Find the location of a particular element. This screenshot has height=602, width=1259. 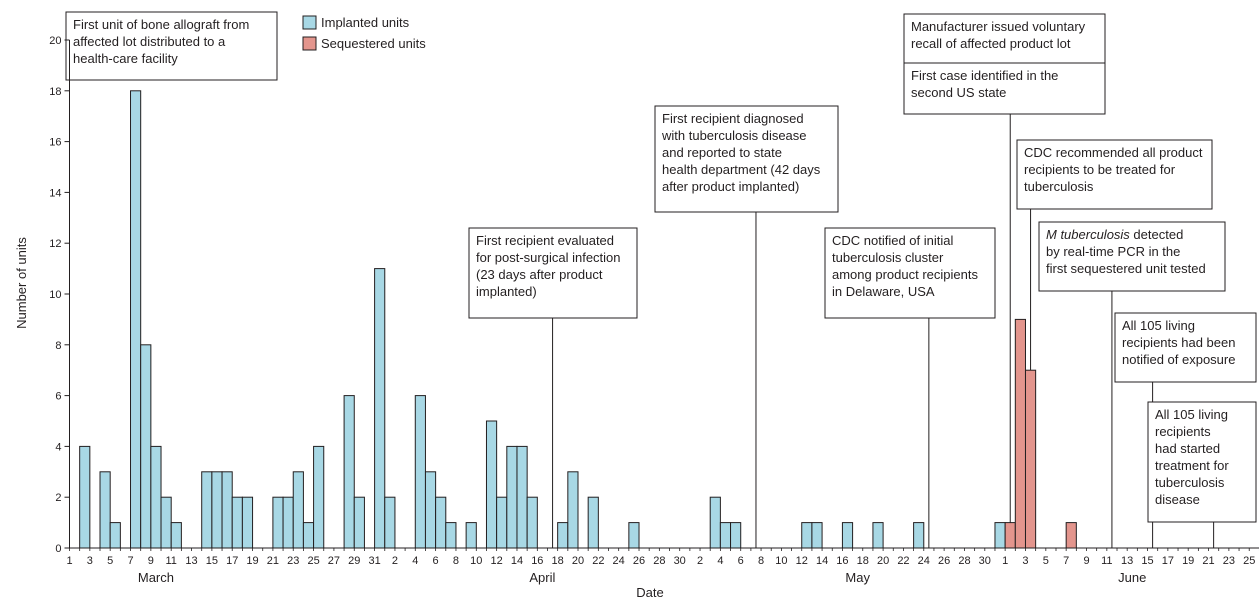

y-tick-label: 0 is located at coordinates (58, 549).